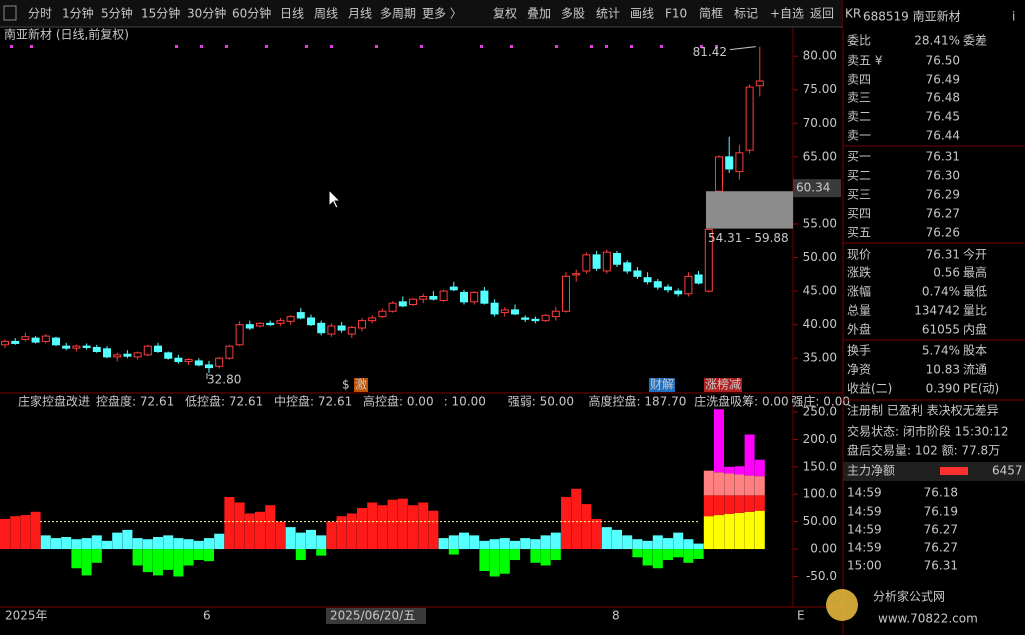 The image size is (1025, 635). What do you see at coordinates (117, 13) in the screenshot?
I see `toolbar-button: 5分钟` at bounding box center [117, 13].